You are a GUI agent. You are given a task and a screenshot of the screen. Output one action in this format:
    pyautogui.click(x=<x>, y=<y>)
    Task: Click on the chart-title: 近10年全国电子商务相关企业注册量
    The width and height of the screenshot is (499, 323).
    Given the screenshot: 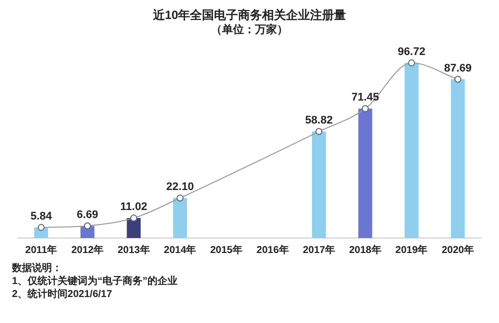 What is the action you would take?
    pyautogui.click(x=250, y=15)
    